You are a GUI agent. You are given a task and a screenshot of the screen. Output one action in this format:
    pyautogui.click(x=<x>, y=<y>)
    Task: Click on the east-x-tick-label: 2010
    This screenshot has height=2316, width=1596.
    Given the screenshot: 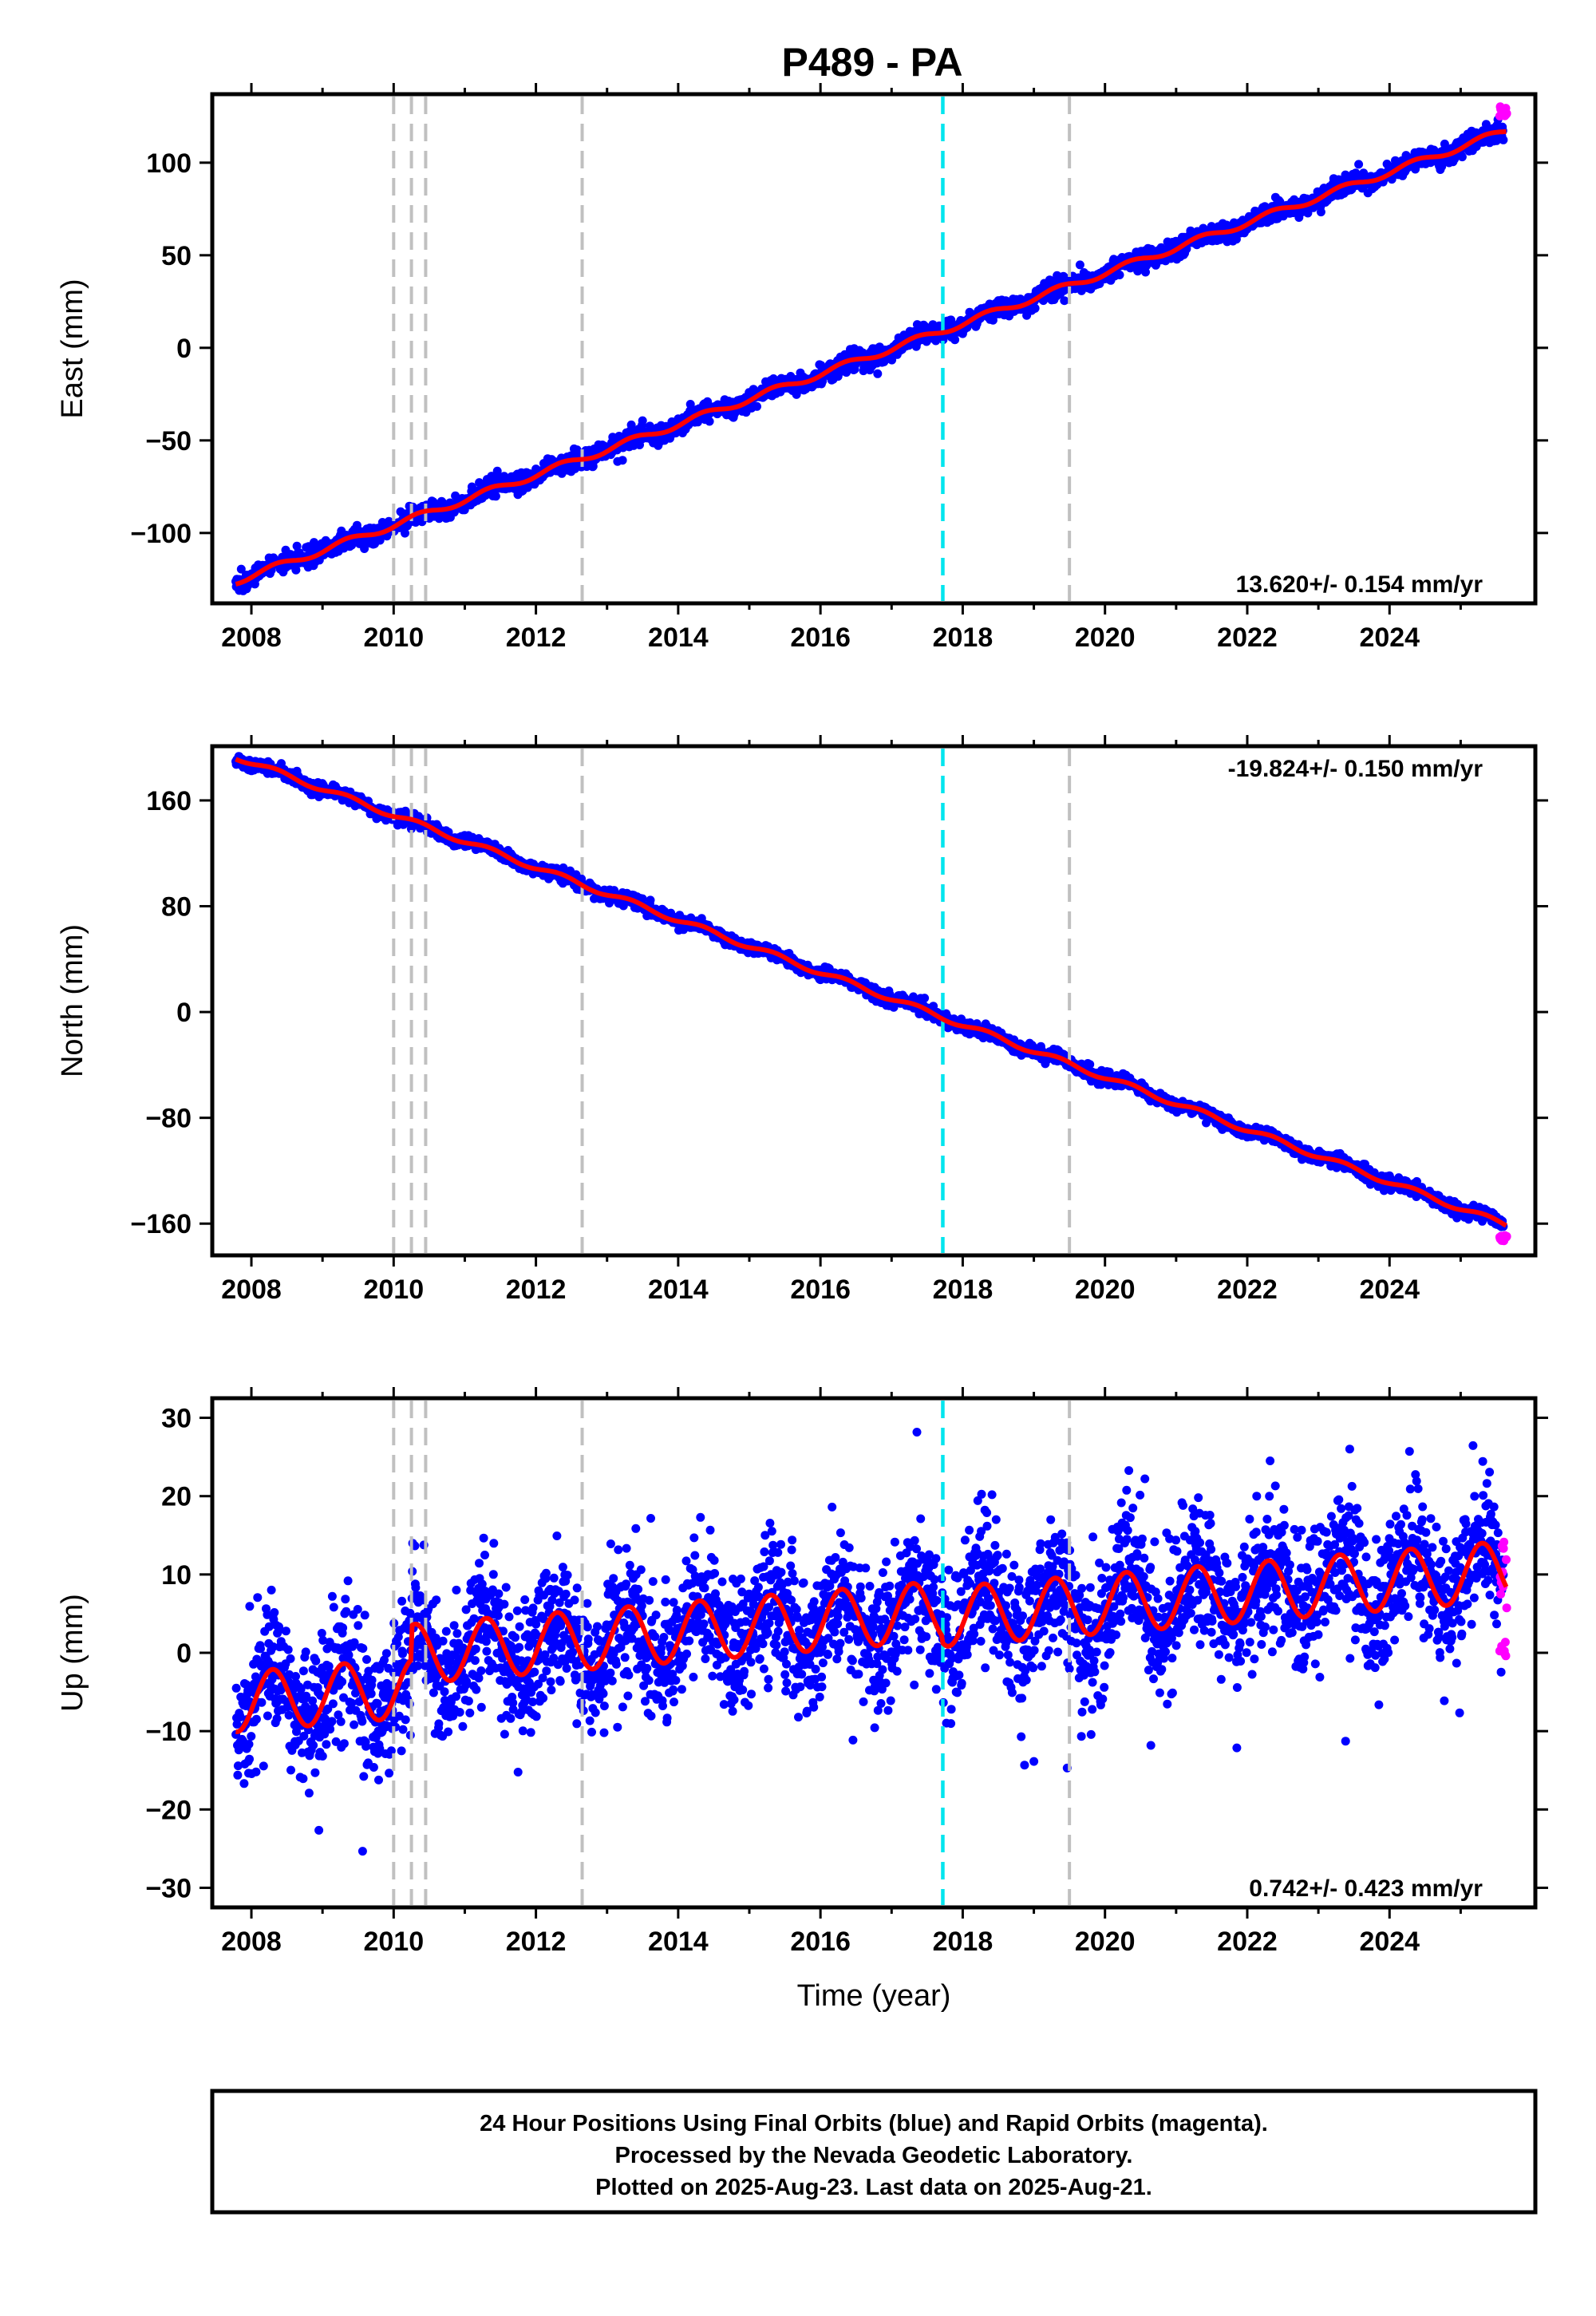 What is the action you would take?
    pyautogui.click(x=393, y=637)
    